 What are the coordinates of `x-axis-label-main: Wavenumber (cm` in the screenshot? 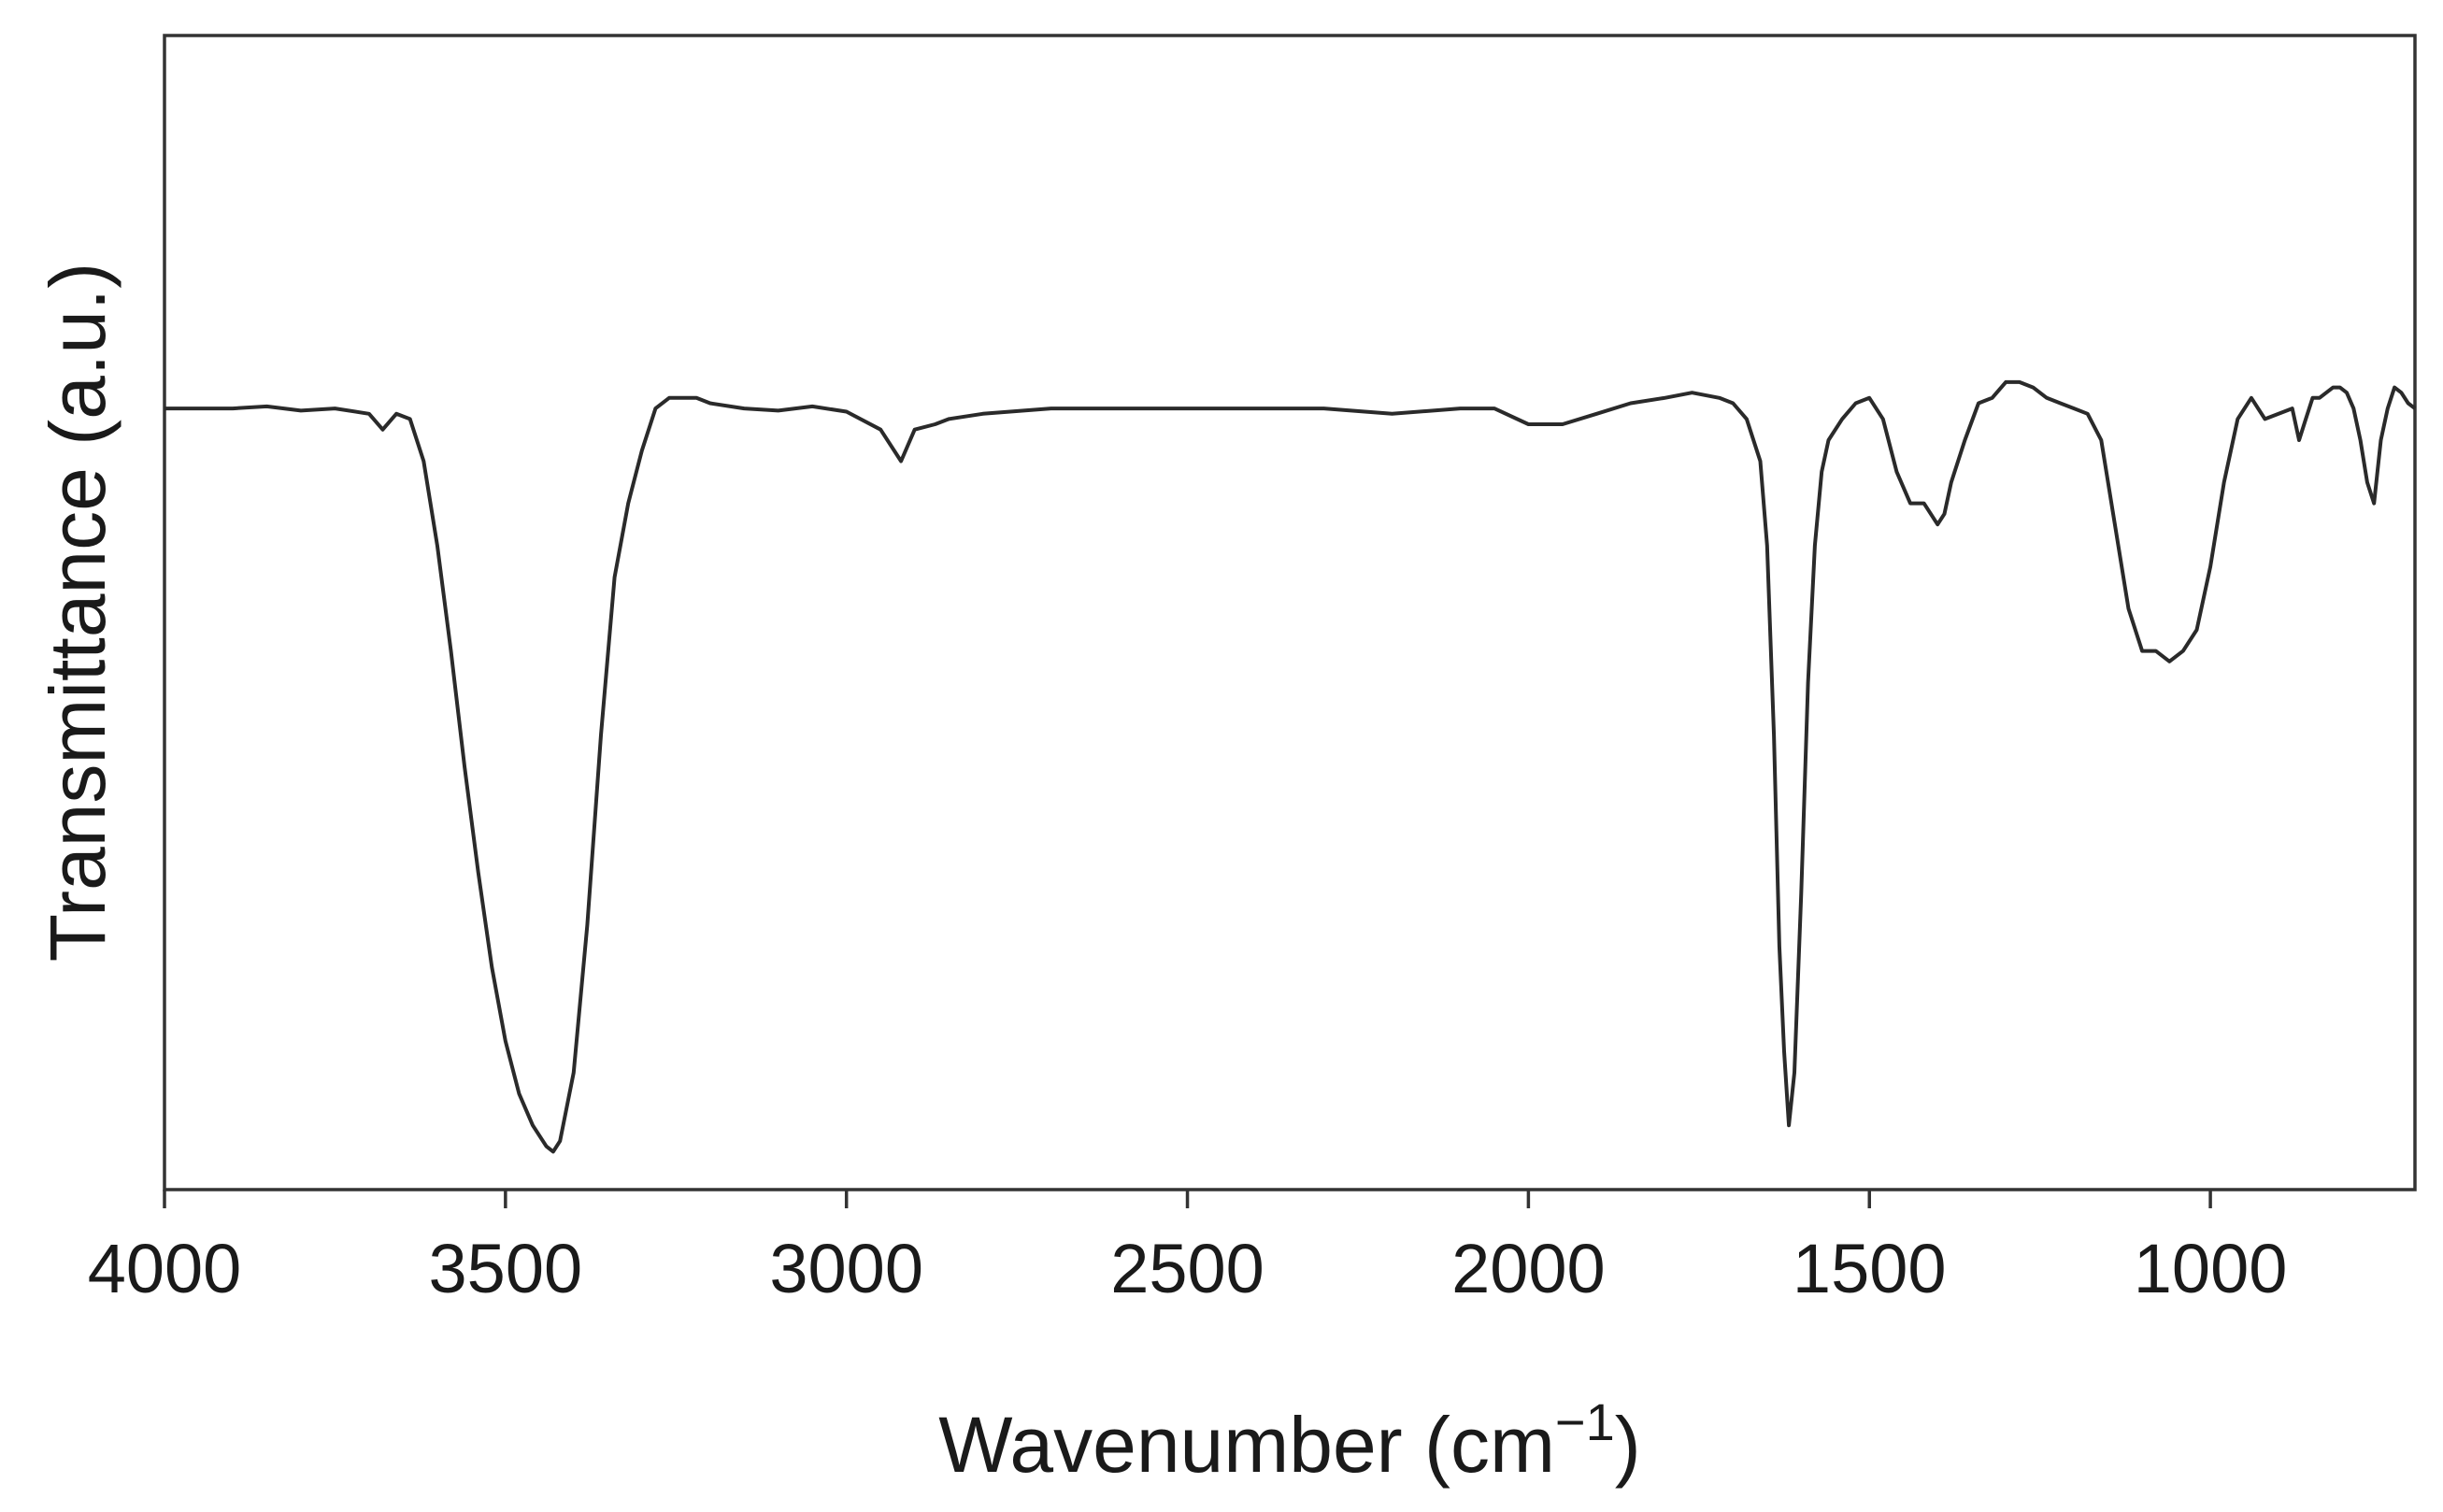 It's located at (1247, 1445).